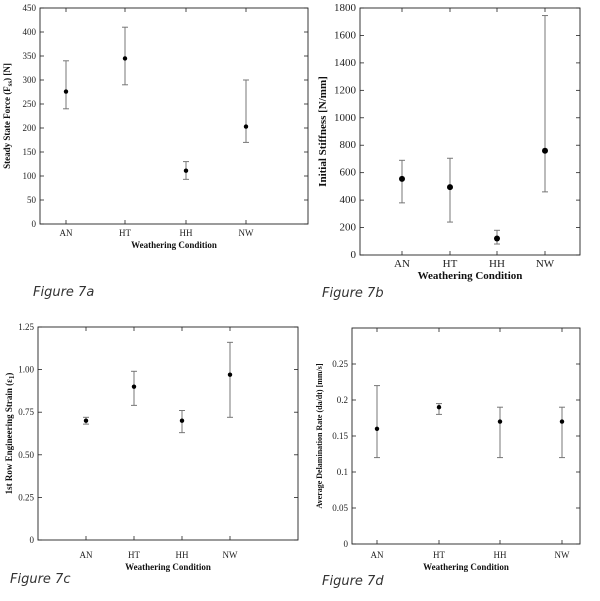  I want to click on y-axis-label: Steady State Force (Fss) [N], so click(8, 116).